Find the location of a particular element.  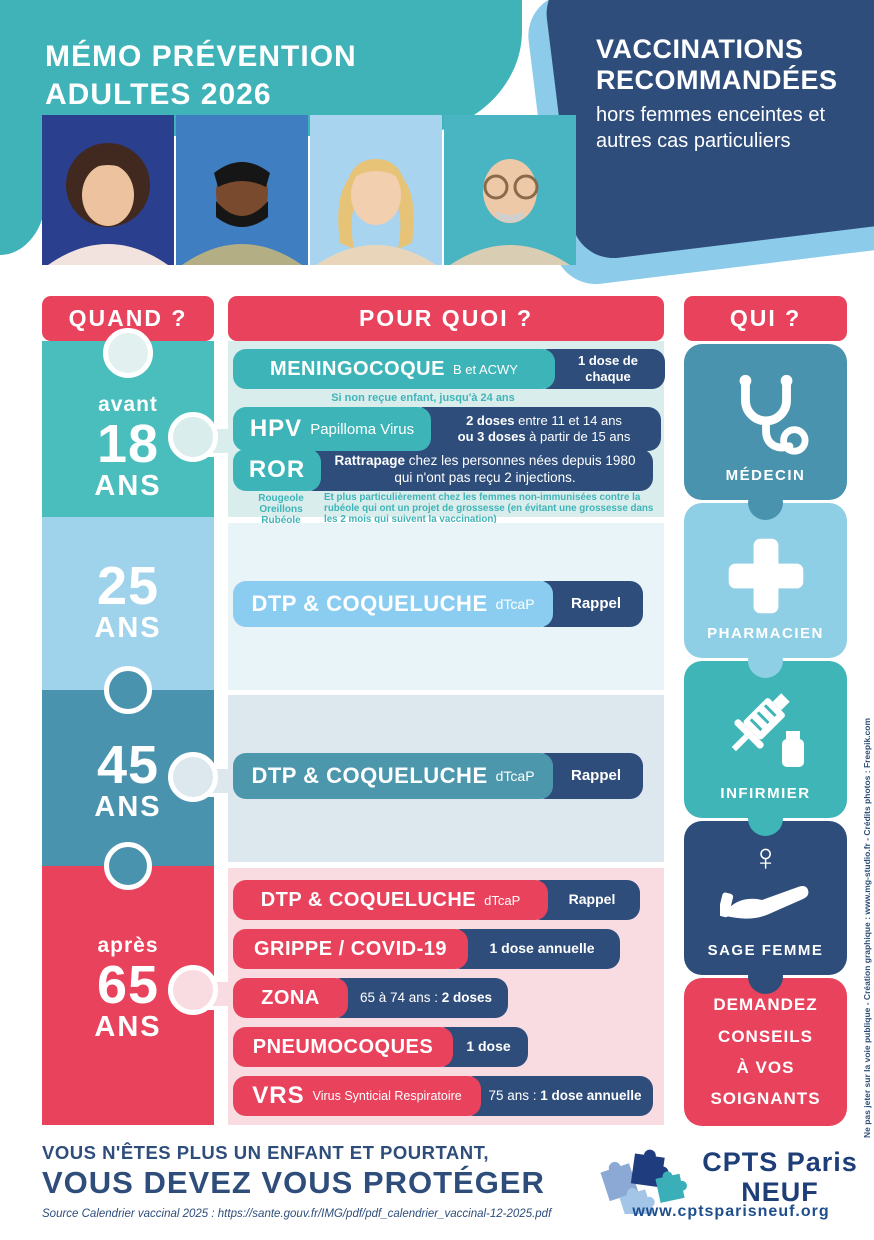

ror-pill: ROR is located at coordinates (277, 470).